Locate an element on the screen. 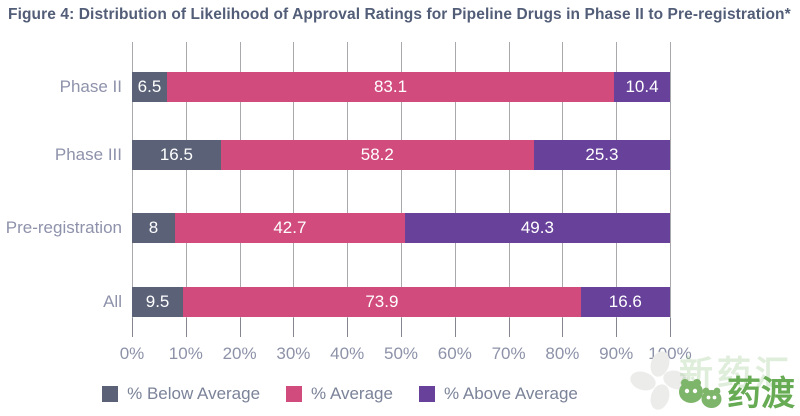 The width and height of the screenshot is (800, 416). tick-label-50%: 50% is located at coordinates (401, 353).